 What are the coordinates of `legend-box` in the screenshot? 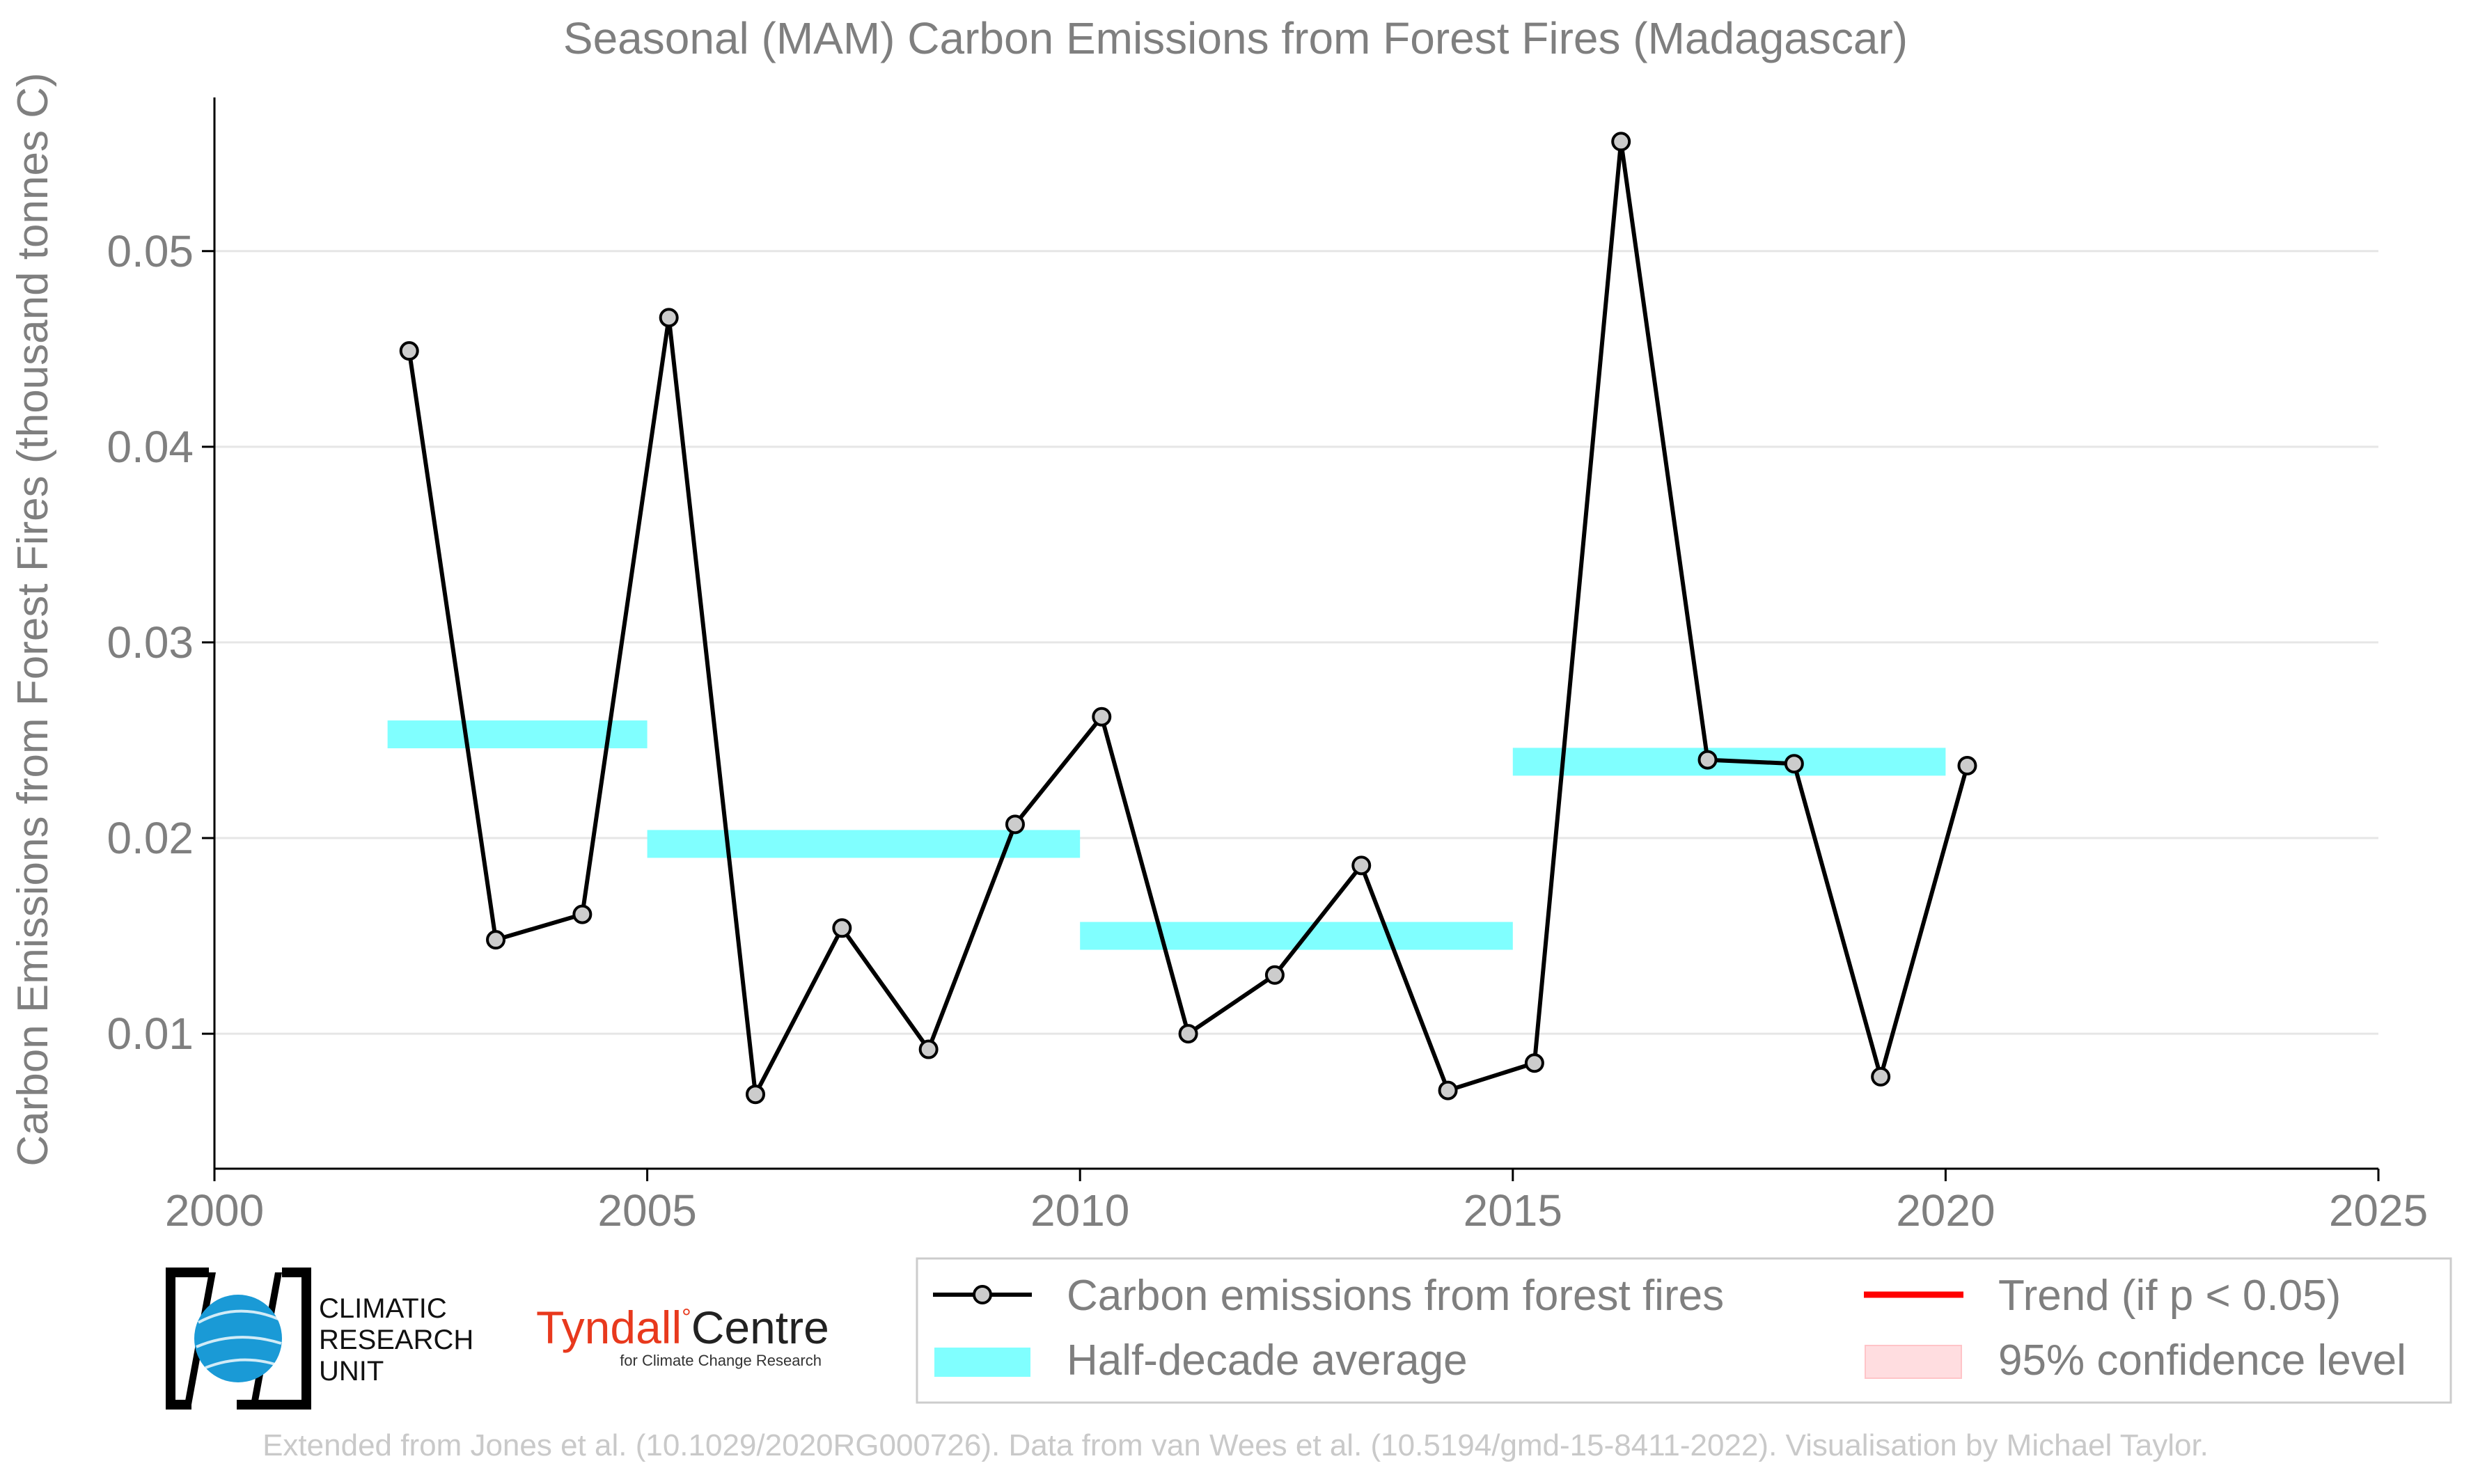 It's located at (1684, 1330).